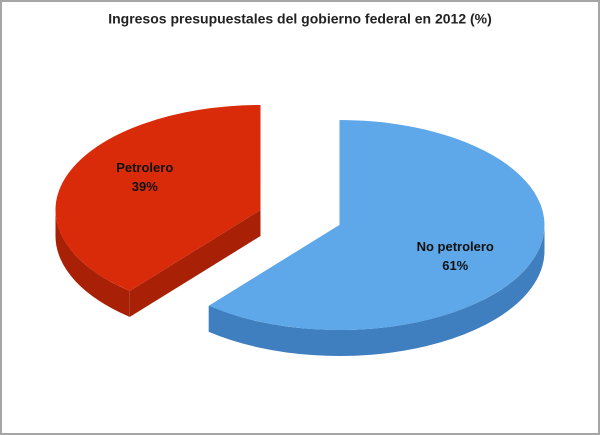 The width and height of the screenshot is (600, 435). What do you see at coordinates (145, 186) in the screenshot?
I see `label-value: 39%` at bounding box center [145, 186].